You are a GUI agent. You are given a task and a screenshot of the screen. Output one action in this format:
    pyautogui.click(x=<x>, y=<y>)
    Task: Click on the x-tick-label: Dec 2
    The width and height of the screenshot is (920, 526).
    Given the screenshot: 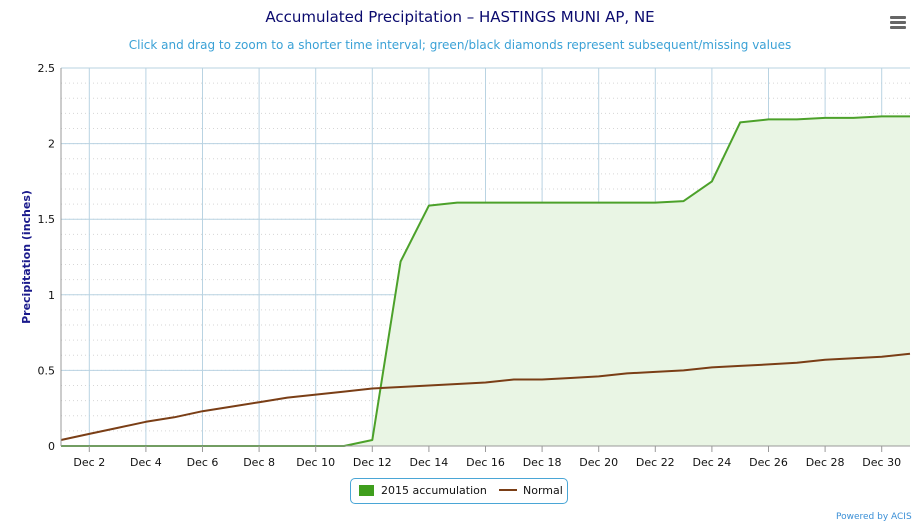 What is the action you would take?
    pyautogui.click(x=89, y=462)
    